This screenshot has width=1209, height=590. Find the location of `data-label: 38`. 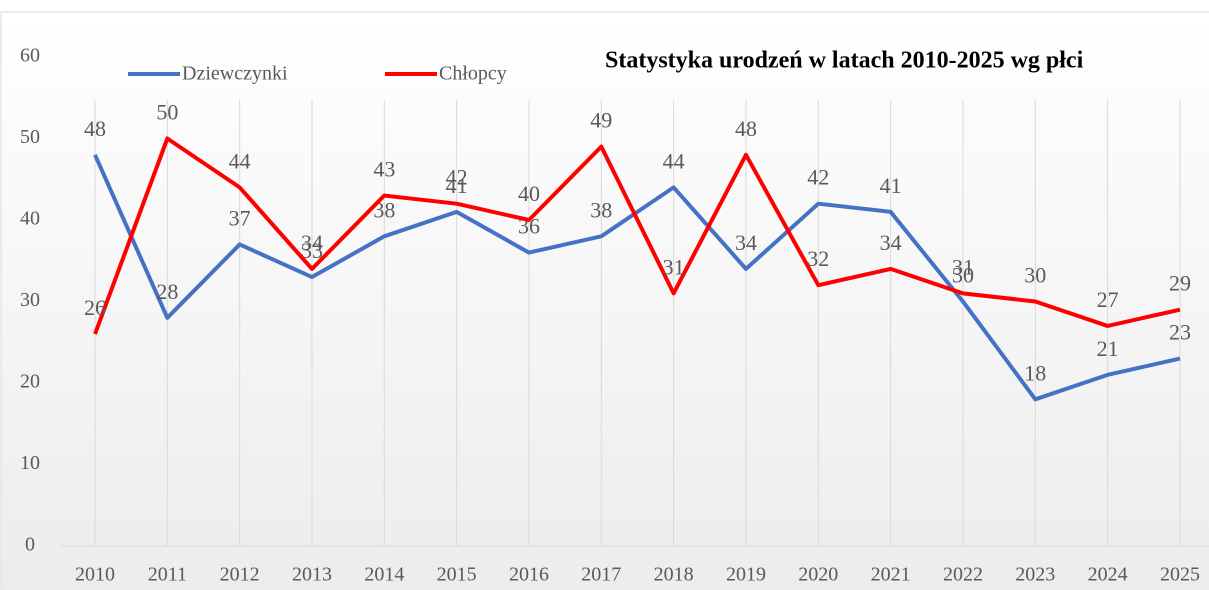

data-label: 38 is located at coordinates (601, 209).